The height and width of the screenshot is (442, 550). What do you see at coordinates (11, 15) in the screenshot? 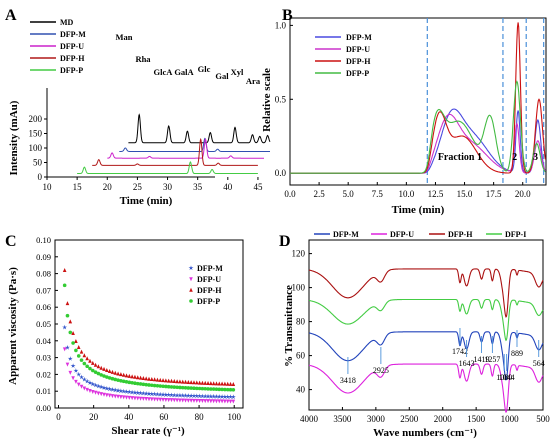
I see `panel-a-letter: A` at bounding box center [11, 15].